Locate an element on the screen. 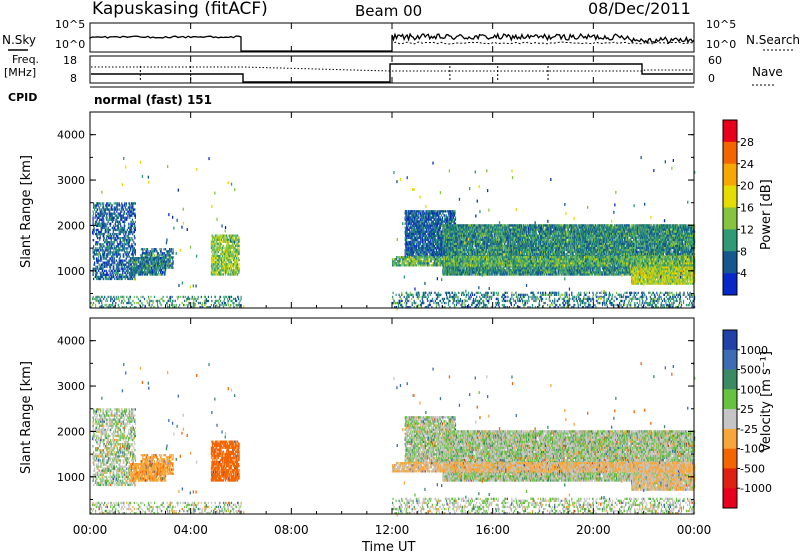 The height and width of the screenshot is (554, 800). noise-left-tick-low: 10^0 is located at coordinates (70, 44).